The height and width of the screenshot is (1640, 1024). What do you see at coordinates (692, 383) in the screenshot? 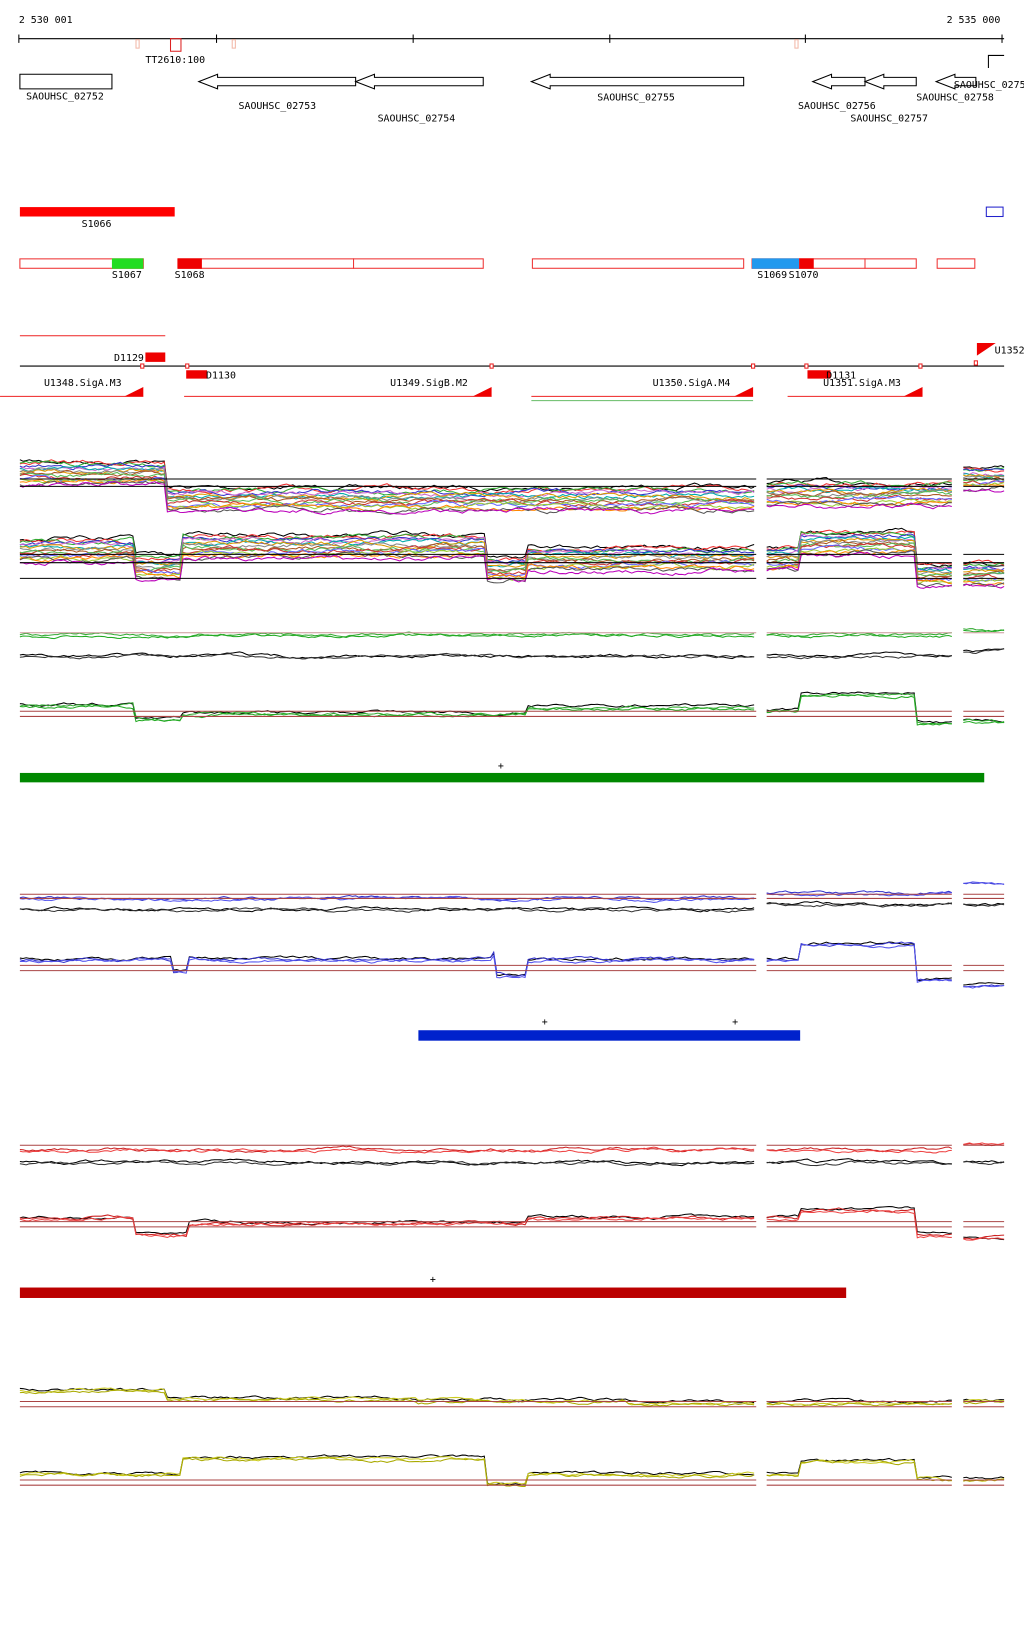
I see `feature-label: U1350.SigA.M4` at bounding box center [692, 383].